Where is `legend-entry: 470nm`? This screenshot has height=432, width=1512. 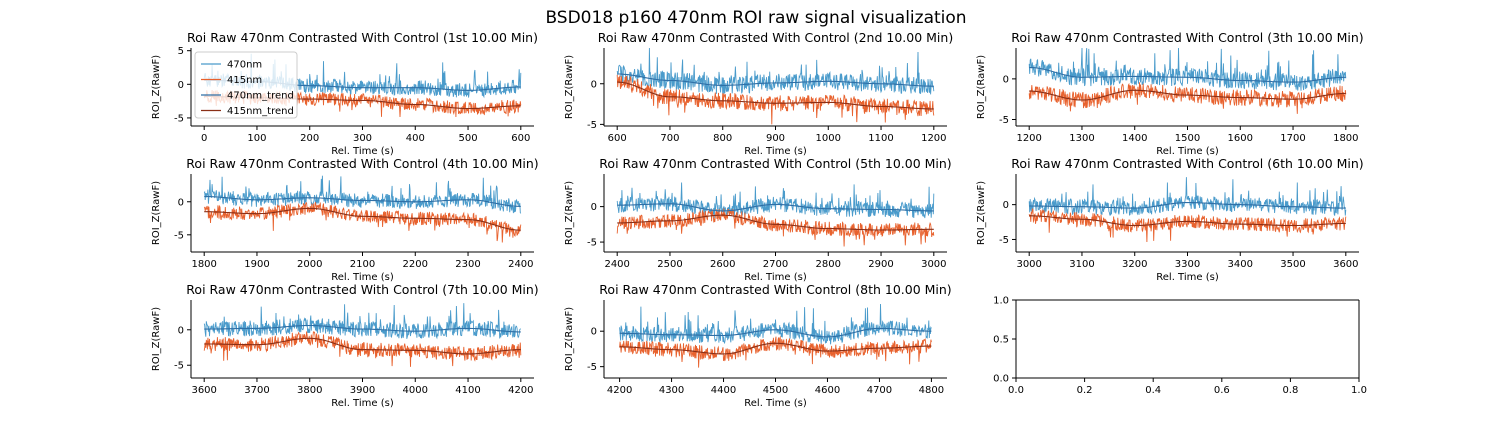 legend-entry: 470nm is located at coordinates (244, 65).